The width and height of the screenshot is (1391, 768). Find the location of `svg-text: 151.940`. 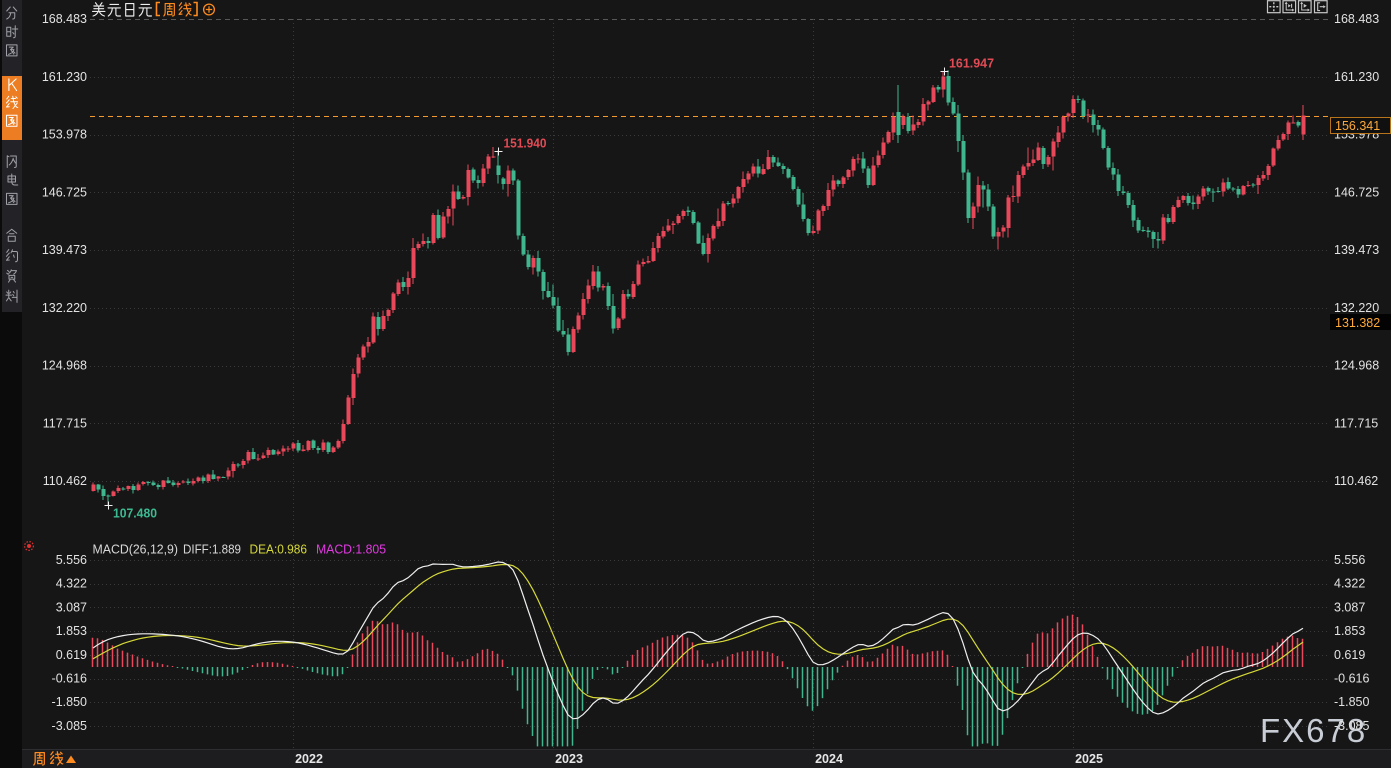

svg-text: 151.940 is located at coordinates (525, 143).